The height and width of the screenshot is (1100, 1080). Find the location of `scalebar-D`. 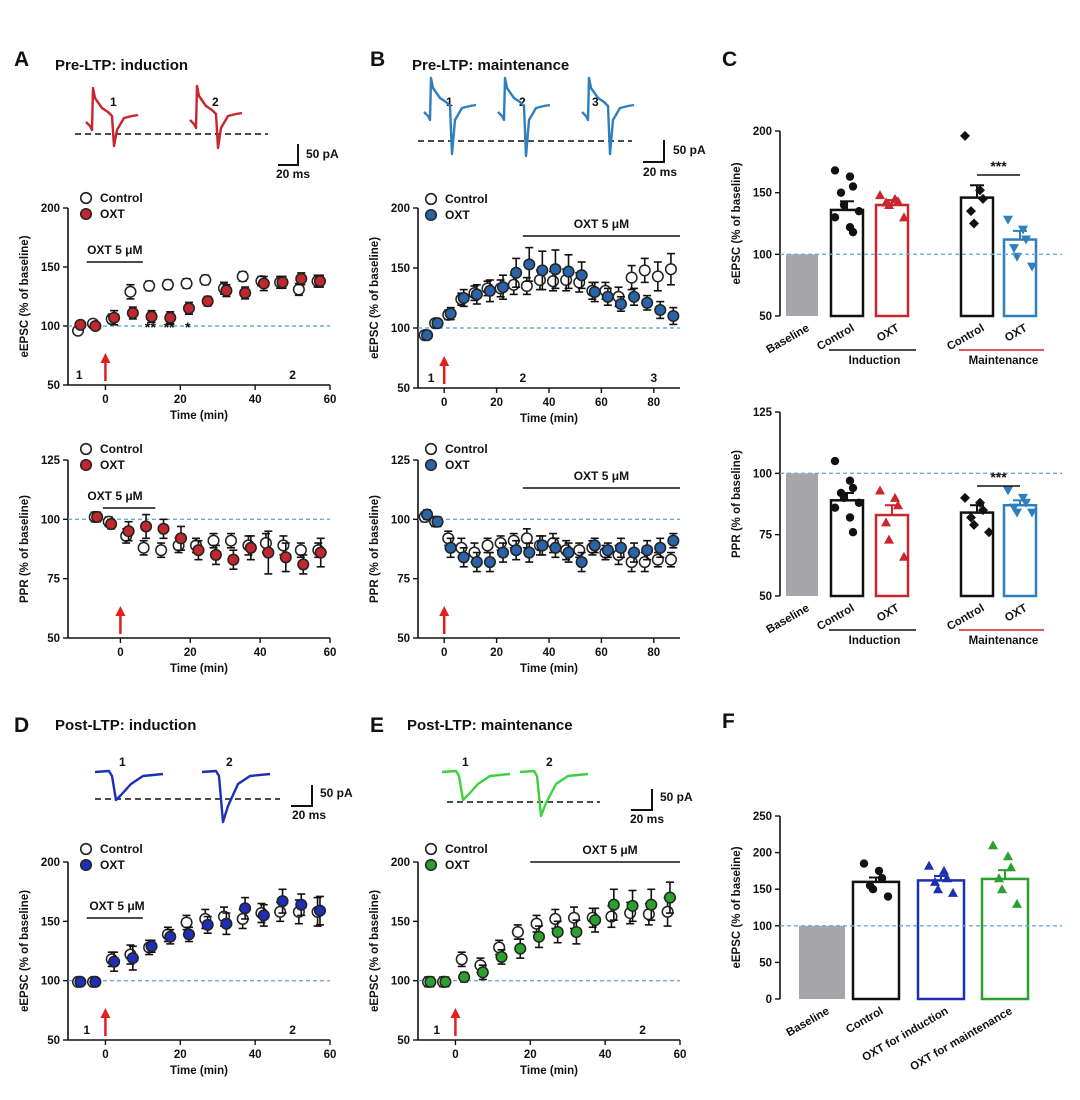

scalebar-D is located at coordinates (302, 796).